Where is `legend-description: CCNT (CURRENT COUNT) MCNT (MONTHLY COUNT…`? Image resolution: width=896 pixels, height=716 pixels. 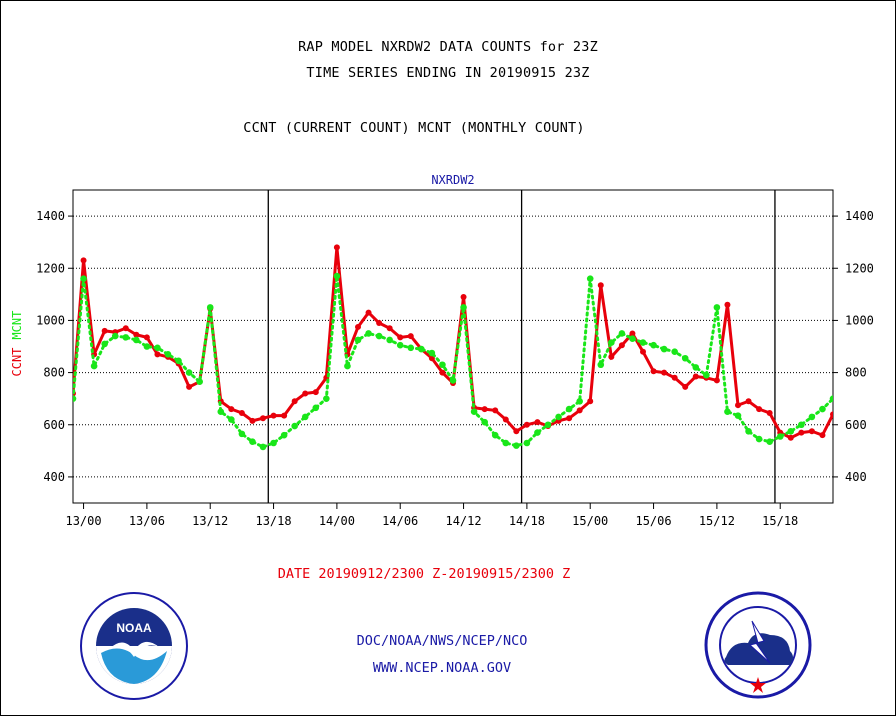
legend-description: CCNT (CURRENT COUNT) MCNT (MONTHLY COUNT… is located at coordinates (414, 128).